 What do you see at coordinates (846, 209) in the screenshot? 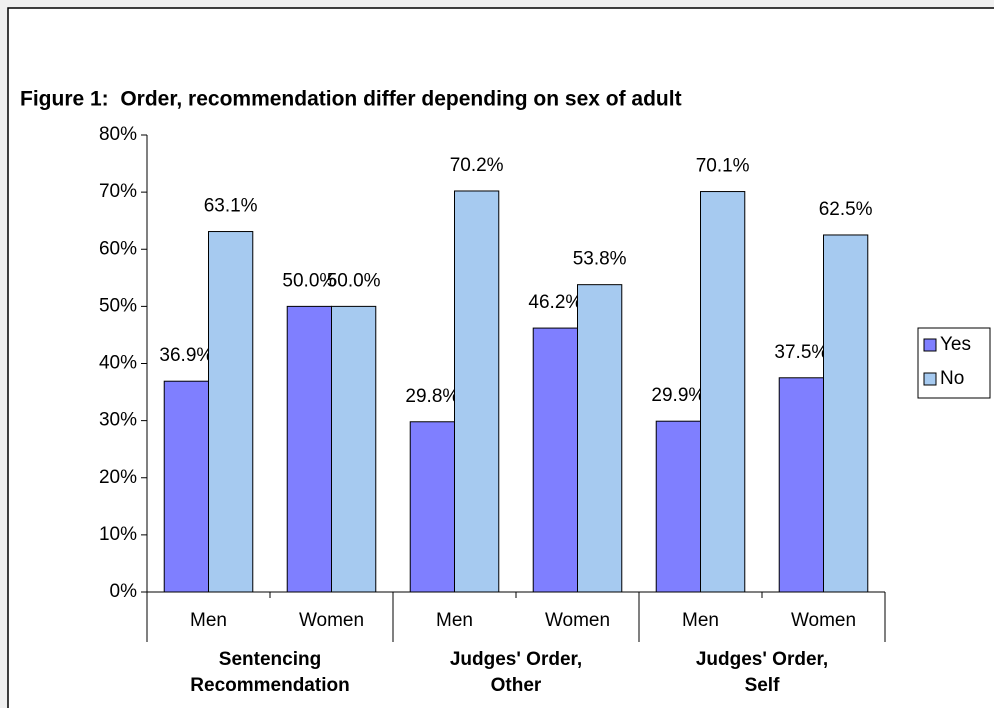
I see `data-label: 62.5%` at bounding box center [846, 209].